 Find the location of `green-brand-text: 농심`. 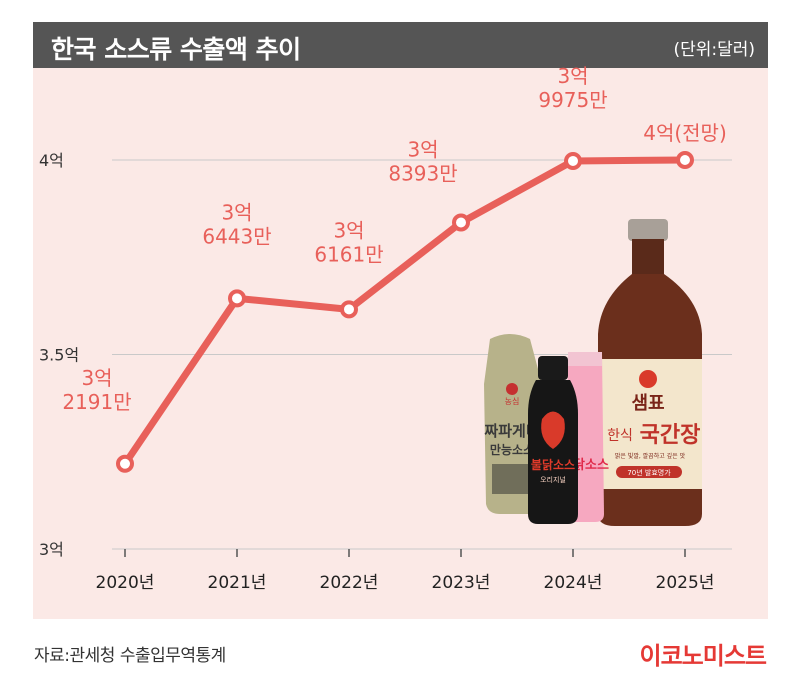

green-brand-text: 농심 is located at coordinates (512, 401).